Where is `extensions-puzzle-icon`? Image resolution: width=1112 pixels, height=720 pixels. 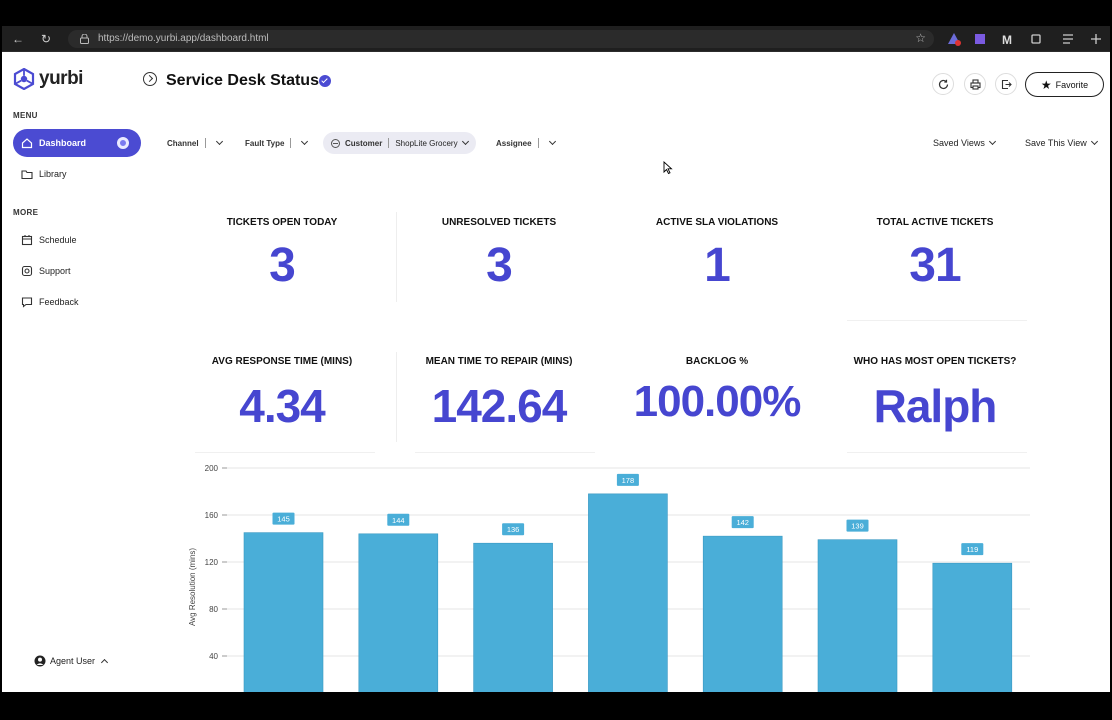
extensions-puzzle-icon is located at coordinates (1036, 39).